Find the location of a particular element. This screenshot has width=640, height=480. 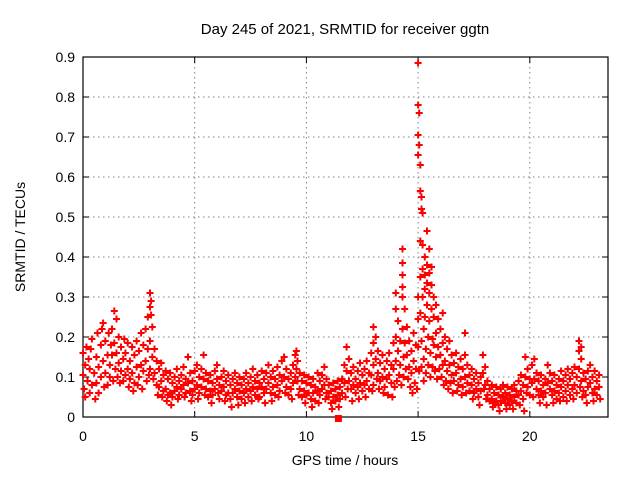

y-tick-label: 0.7 is located at coordinates (66, 137).